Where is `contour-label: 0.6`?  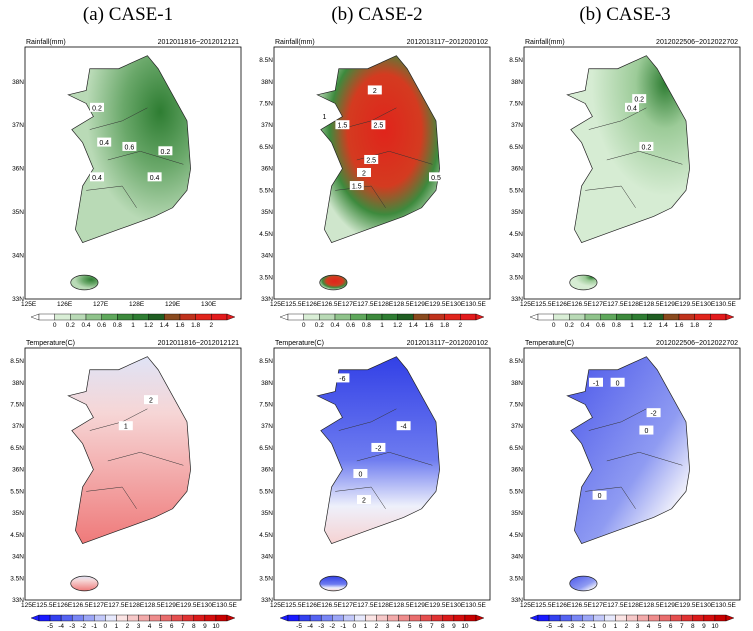
contour-label: 0.6 is located at coordinates (130, 147).